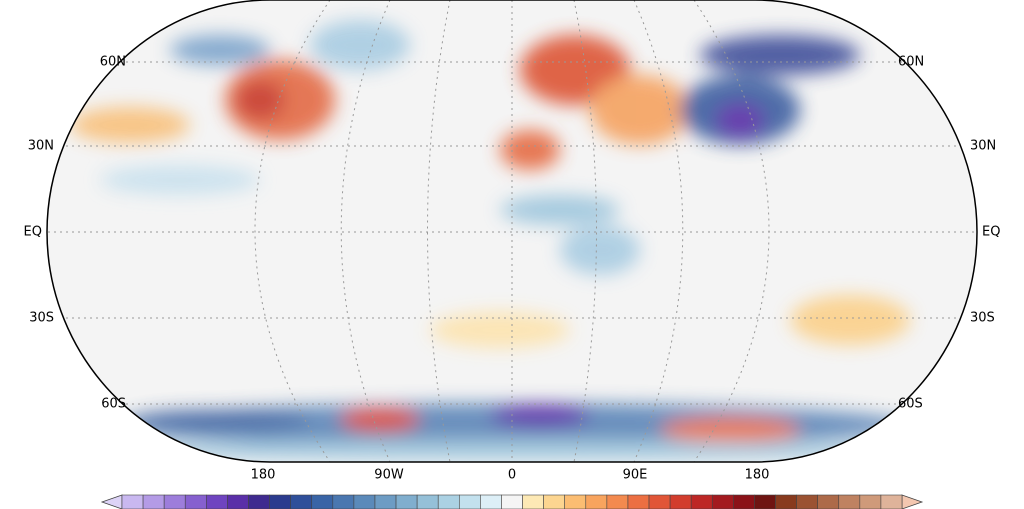 The width and height of the screenshot is (1024, 509). I want to click on longitude-label: 90E, so click(635, 475).